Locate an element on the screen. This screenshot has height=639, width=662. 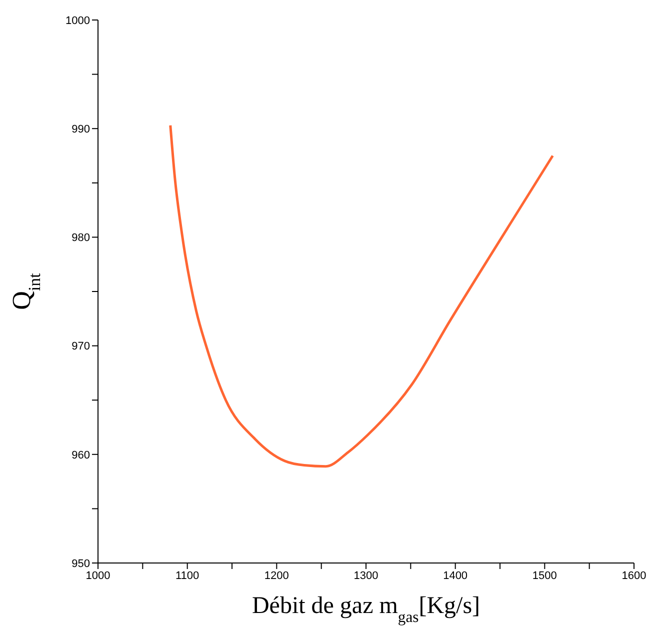
x-tick-label: 1300 is located at coordinates (366, 576).